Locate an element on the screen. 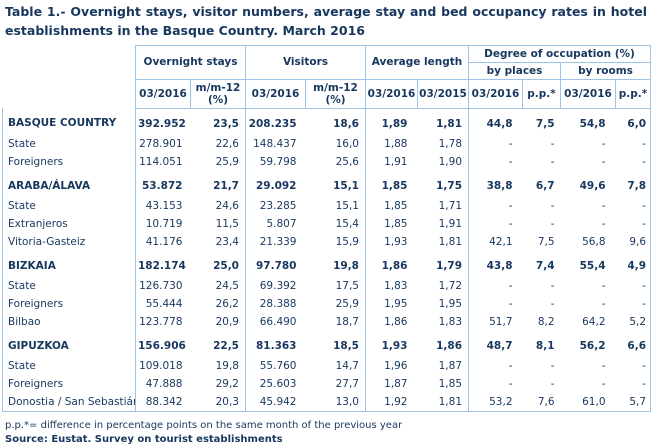 Image resolution: width=652 pixels, height=447 pixels. table-cell: 23,5 is located at coordinates (218, 121).